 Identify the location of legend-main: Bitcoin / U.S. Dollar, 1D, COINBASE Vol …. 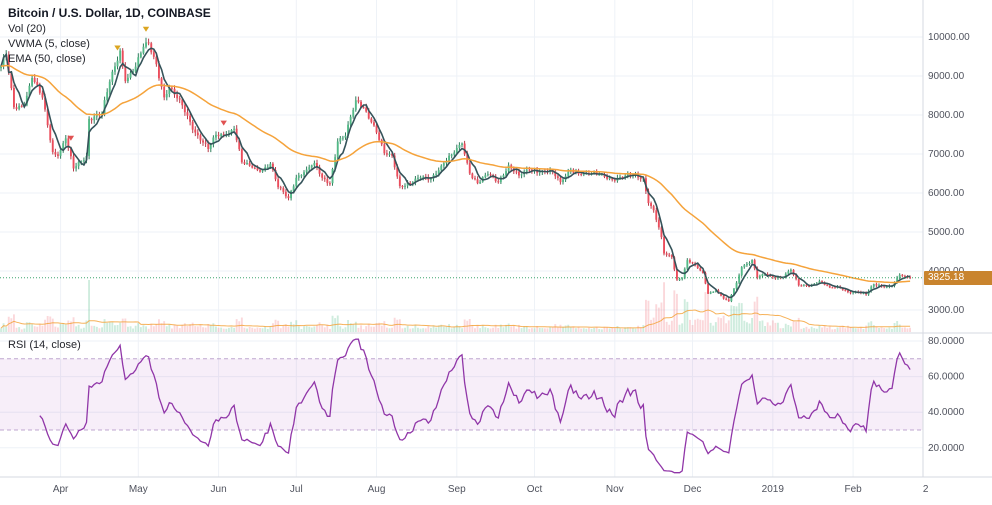
(109, 35).